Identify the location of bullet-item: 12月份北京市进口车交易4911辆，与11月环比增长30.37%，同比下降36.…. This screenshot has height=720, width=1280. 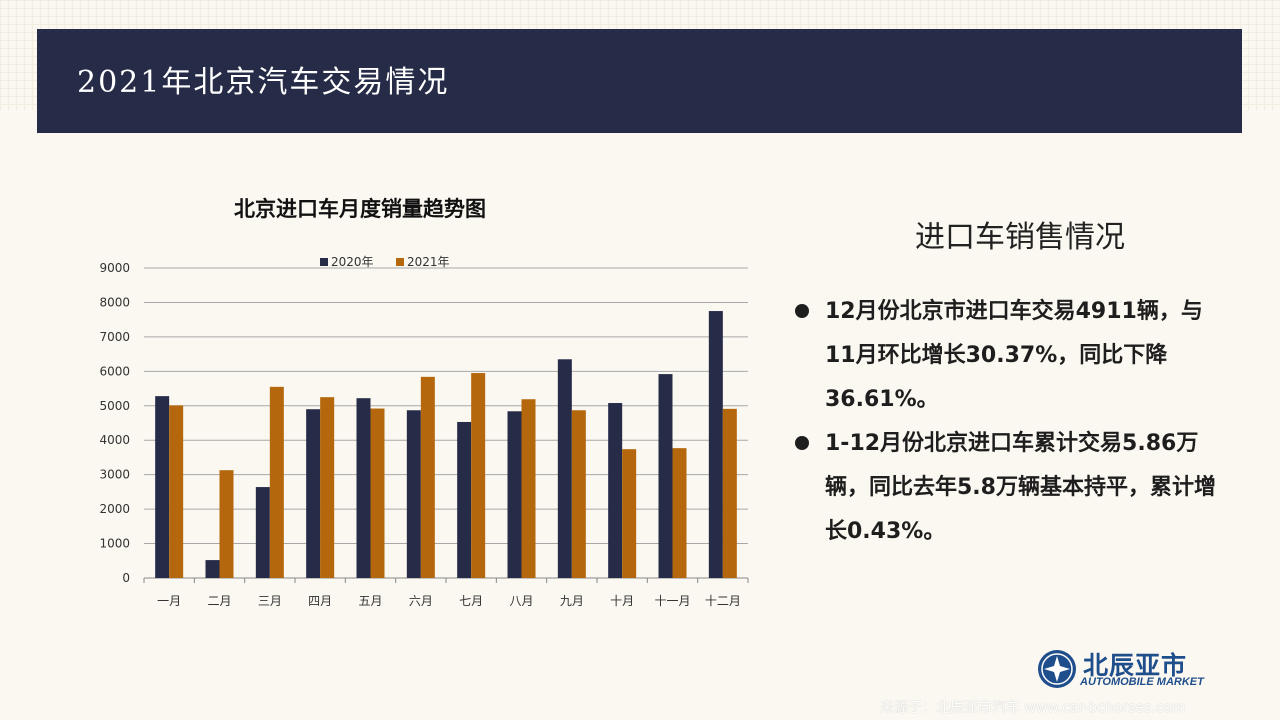
(1010, 356).